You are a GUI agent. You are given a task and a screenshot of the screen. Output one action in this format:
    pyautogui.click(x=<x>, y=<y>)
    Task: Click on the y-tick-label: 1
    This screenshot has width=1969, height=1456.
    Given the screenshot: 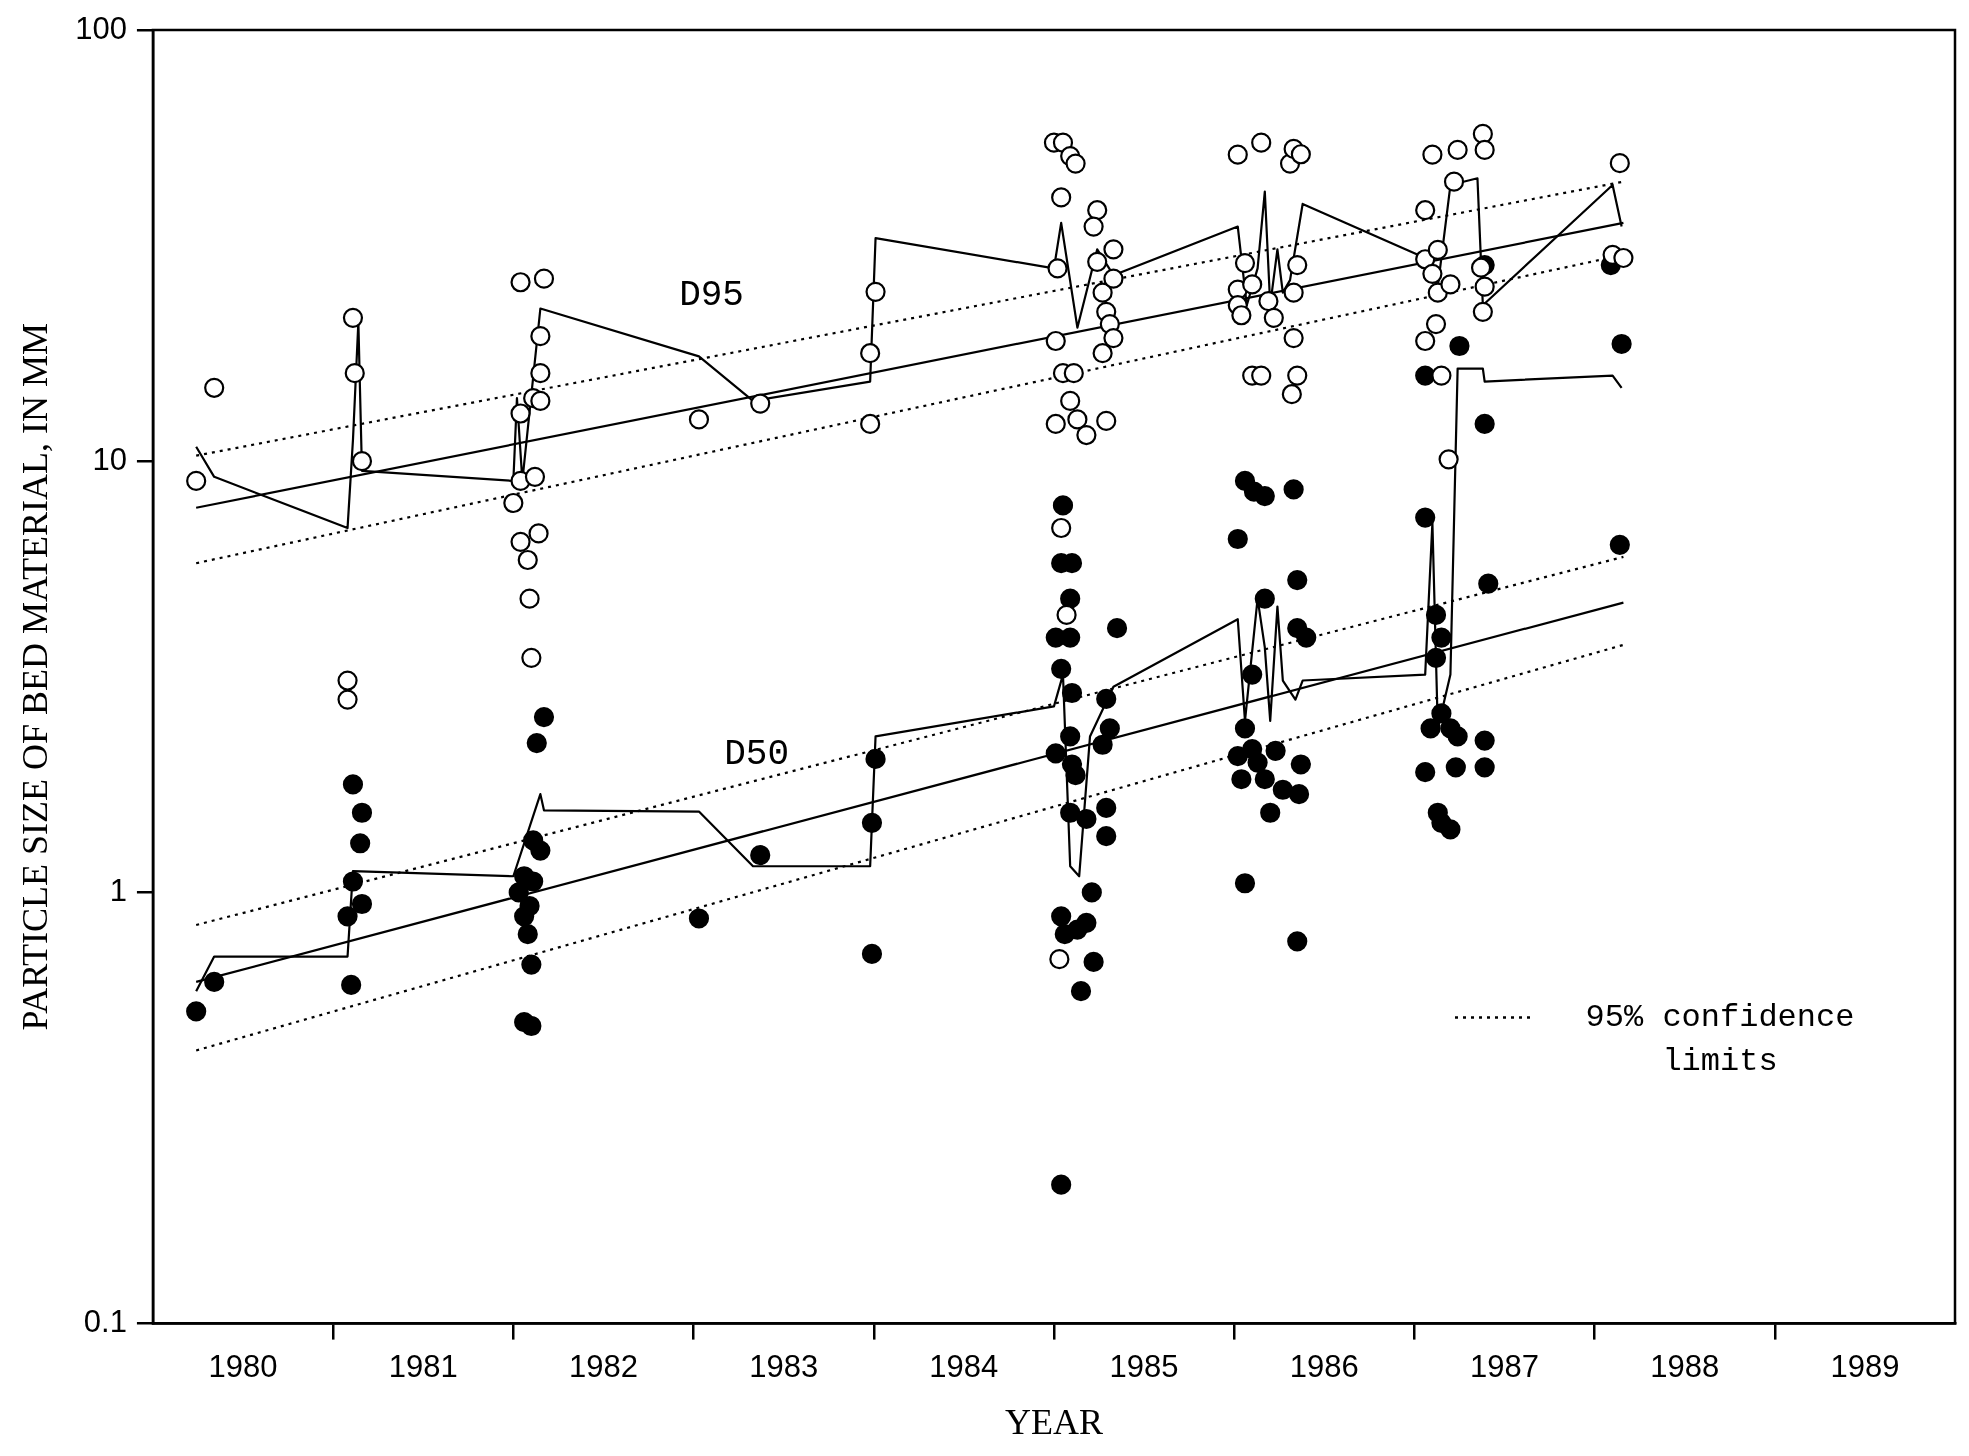 What is the action you would take?
    pyautogui.click(x=118, y=890)
    